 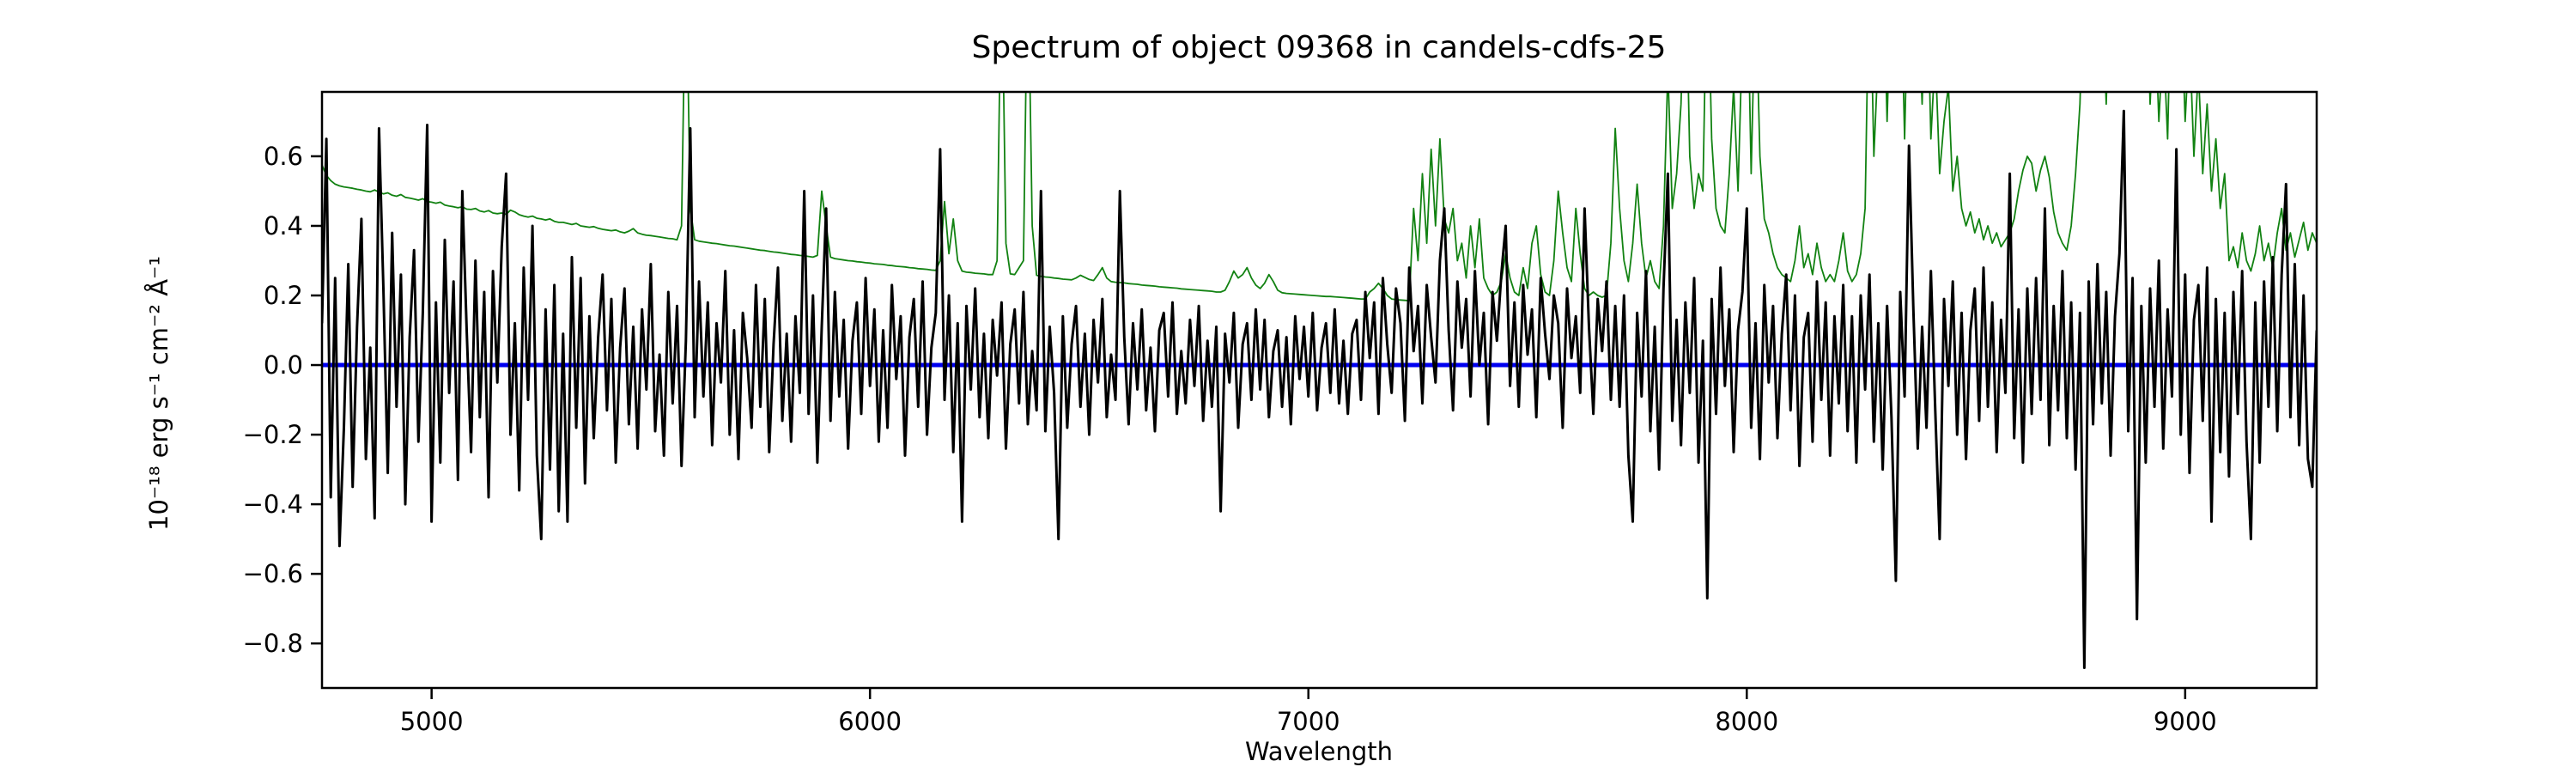 What do you see at coordinates (159, 393) in the screenshot?
I see `y-axis-label: 10⁻¹⁸ erg s⁻¹ cm⁻² Å⁻¹` at bounding box center [159, 393].